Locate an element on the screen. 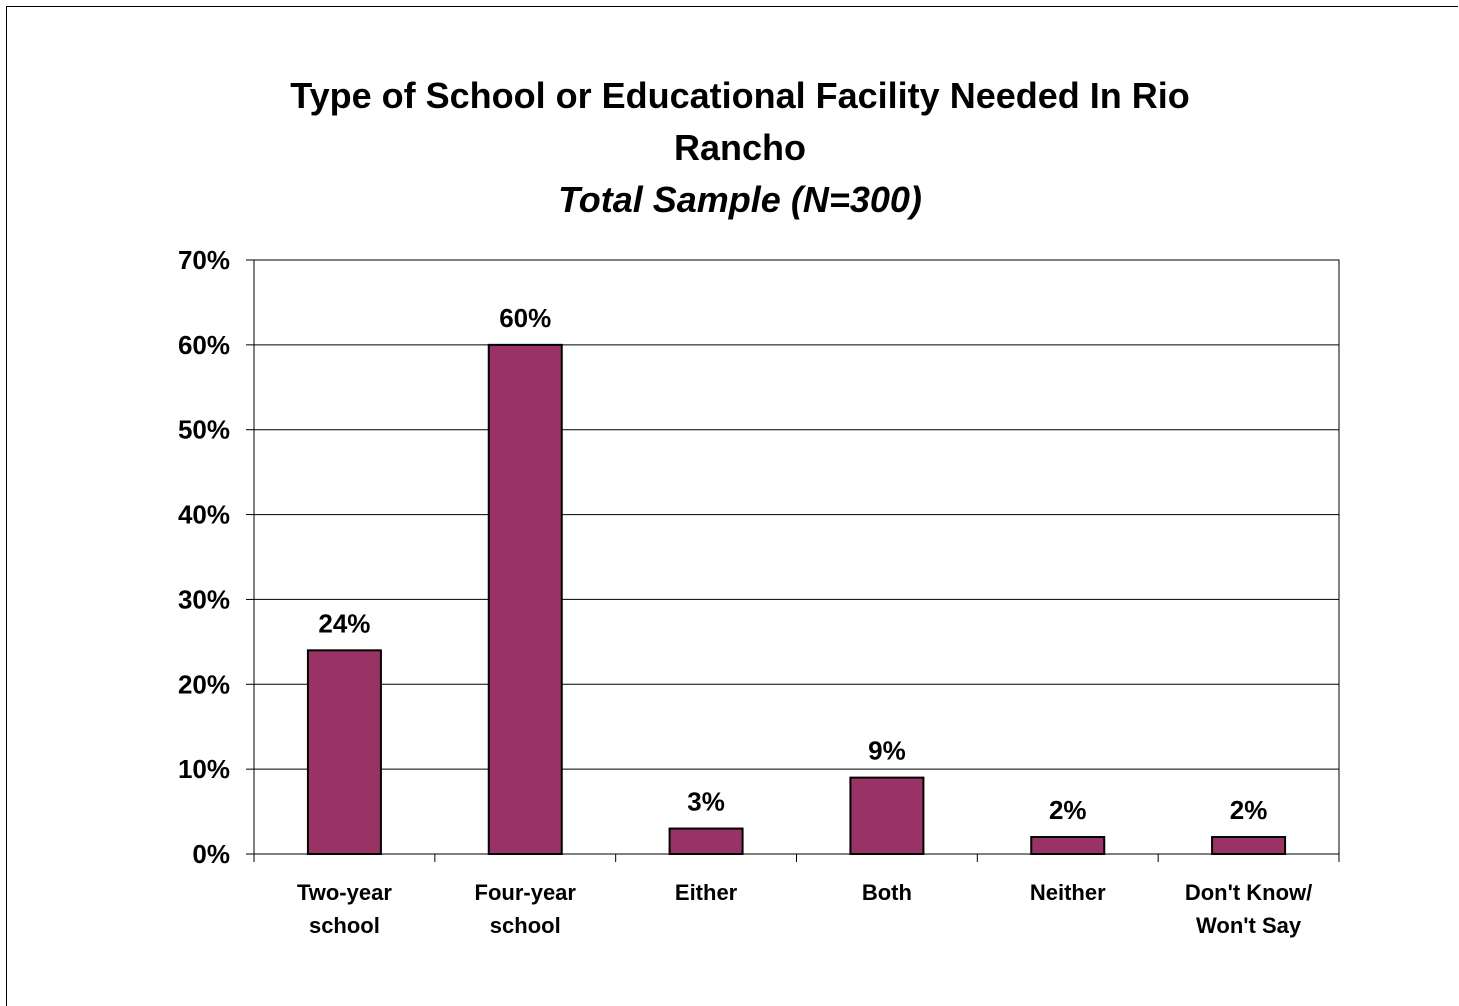  y-tick-label: 10% is located at coordinates (204, 769).